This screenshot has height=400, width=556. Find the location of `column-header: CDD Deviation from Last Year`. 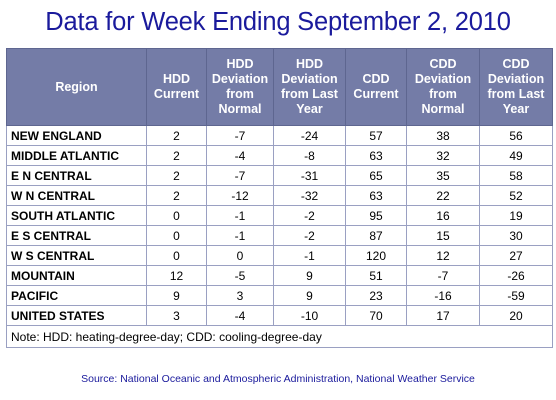

column-header: CDD Deviation from Last Year is located at coordinates (516, 87).